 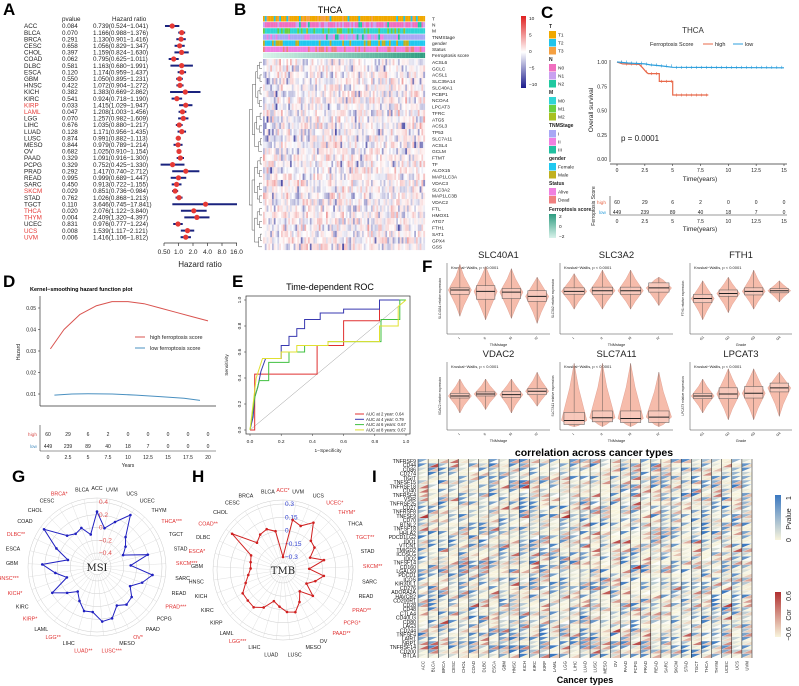 I want to click on cancer-type-label: LUSC, so click(x=32, y=138).